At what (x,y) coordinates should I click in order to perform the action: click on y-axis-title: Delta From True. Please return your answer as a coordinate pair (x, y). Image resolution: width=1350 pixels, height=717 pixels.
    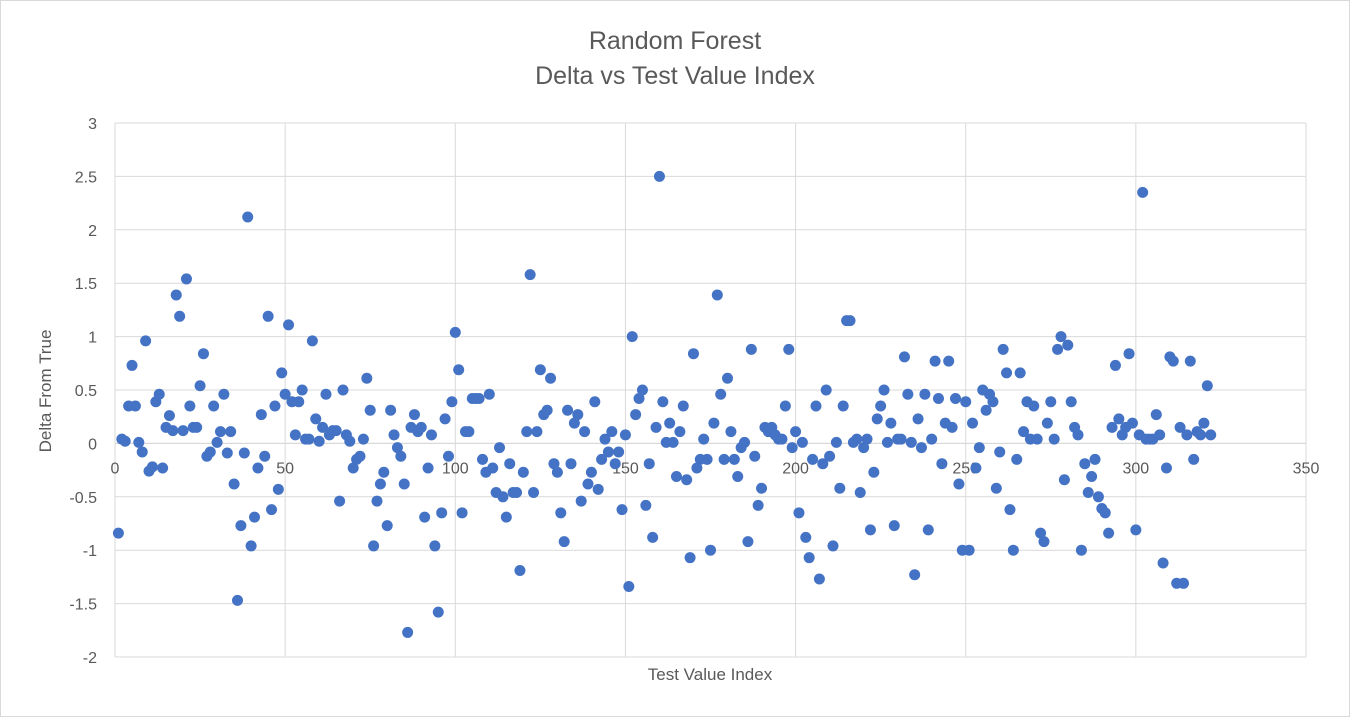
    Looking at the image, I should click on (45, 391).